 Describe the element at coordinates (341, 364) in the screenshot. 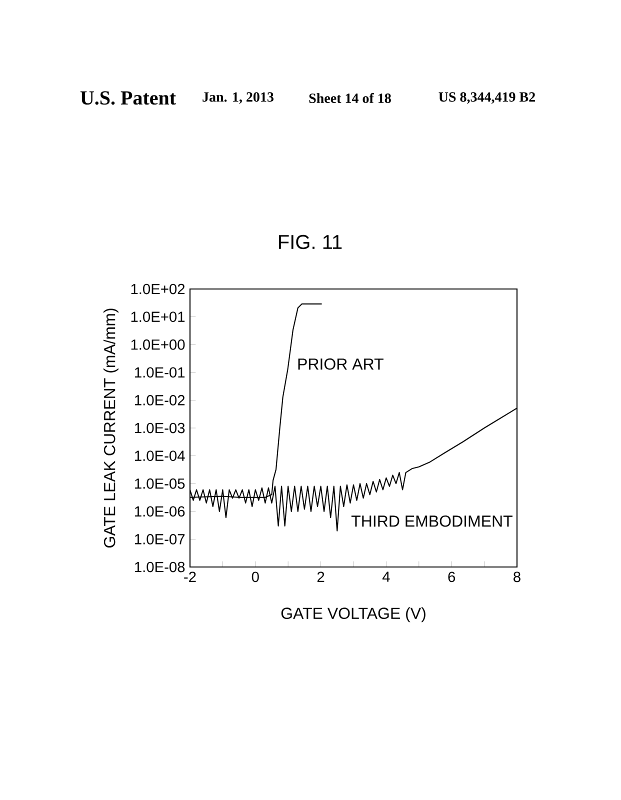

I see `series-label: PRIOR ART` at that location.